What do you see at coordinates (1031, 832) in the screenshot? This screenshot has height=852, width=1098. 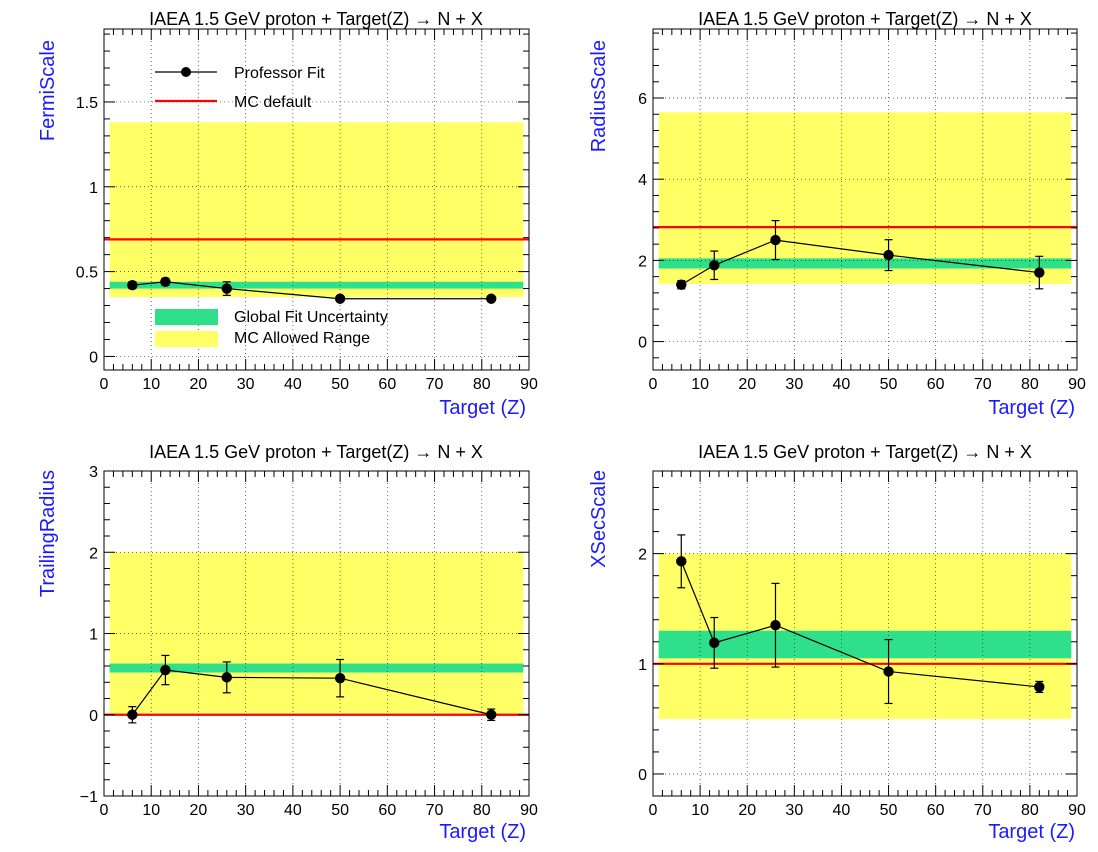 I see `x-axis-label-xsecscale: Target (Z)` at bounding box center [1031, 832].